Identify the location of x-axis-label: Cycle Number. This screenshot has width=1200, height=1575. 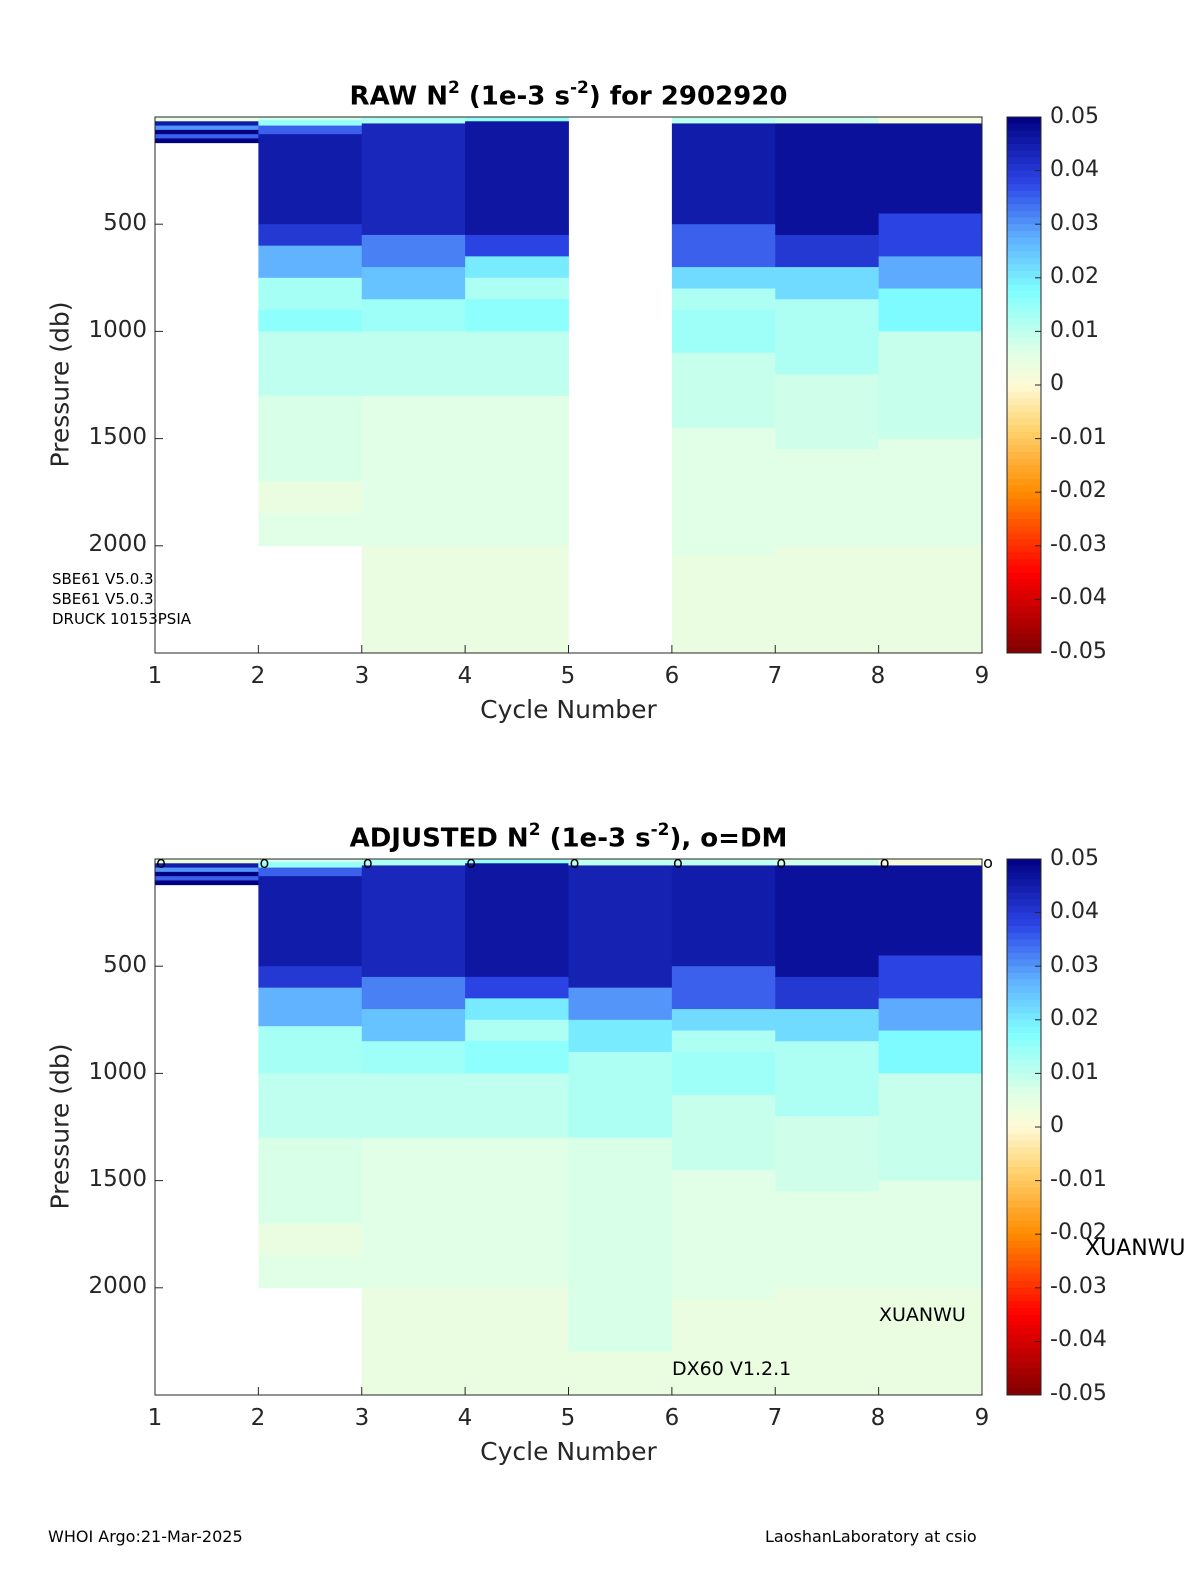
(568, 1451).